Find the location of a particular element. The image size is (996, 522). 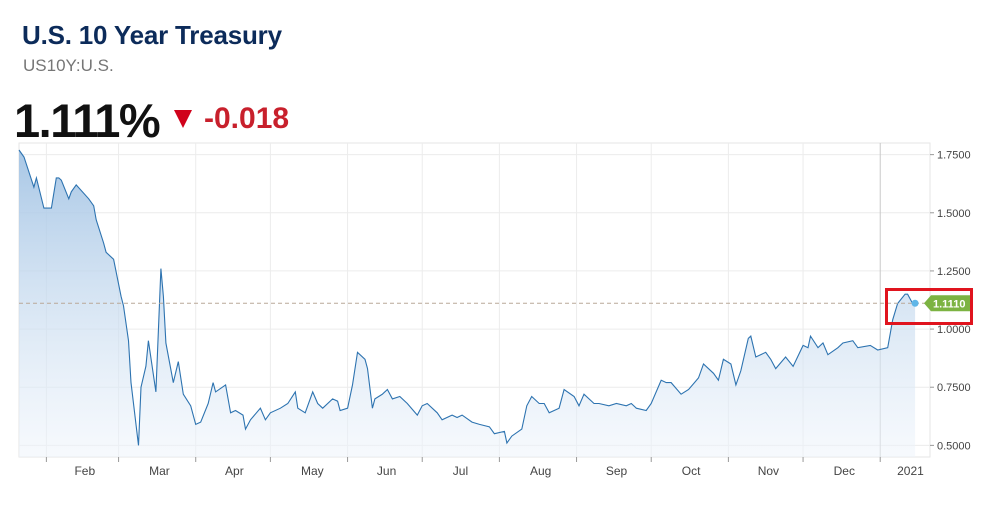

y-tick-label: 1.0000 is located at coordinates (954, 330).